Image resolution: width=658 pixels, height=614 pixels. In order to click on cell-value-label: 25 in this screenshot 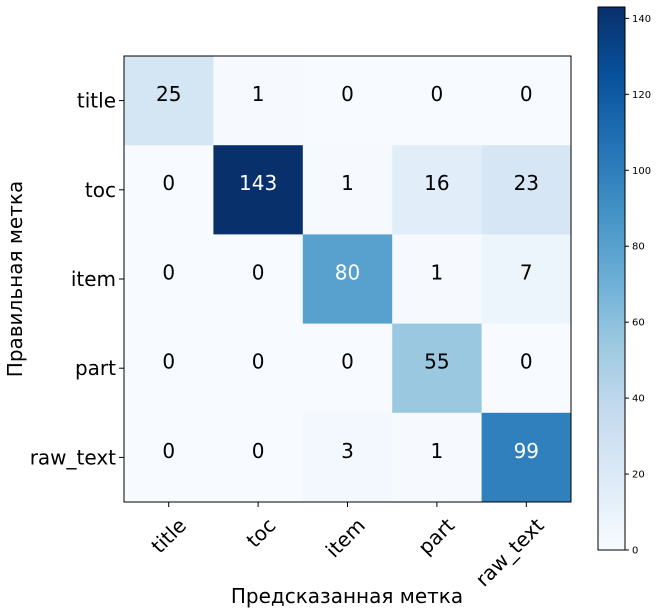, I will do `click(168, 94)`.